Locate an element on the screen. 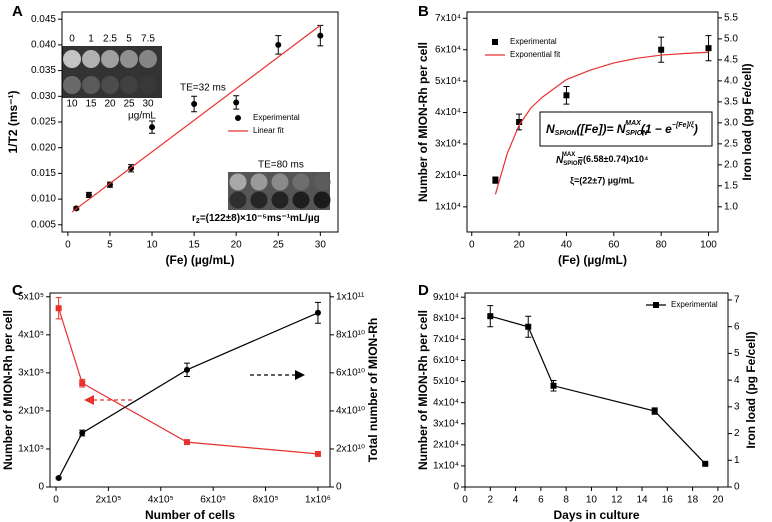 The width and height of the screenshot is (772, 522). y2-tick-label: 4.0 is located at coordinates (731, 80).